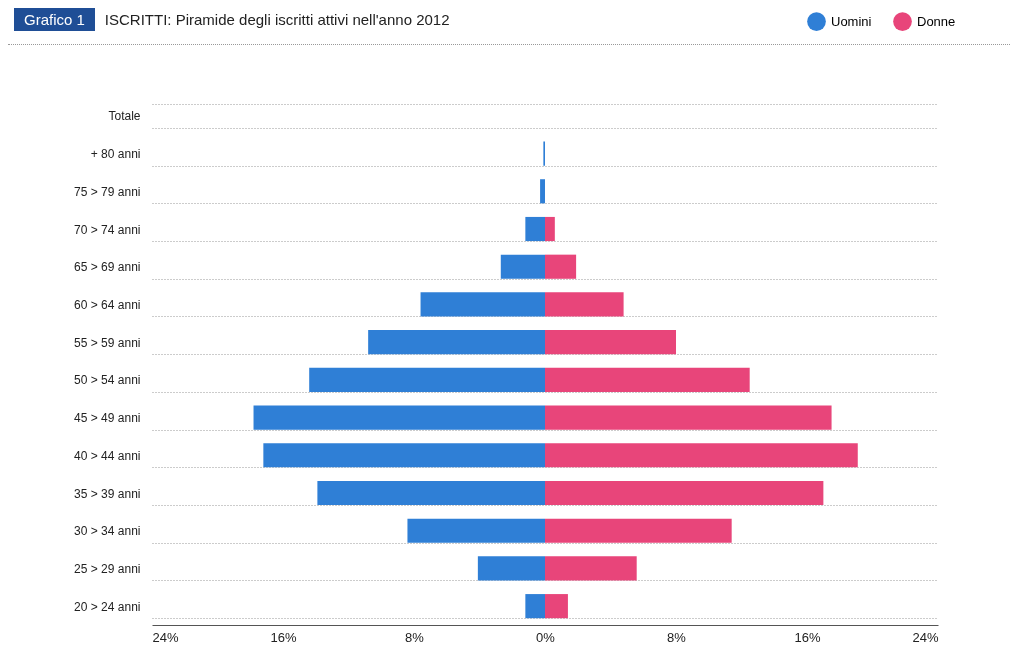 The image size is (1018, 656). I want to click on y-tick-label: 35 > 39 anni, so click(107, 493).